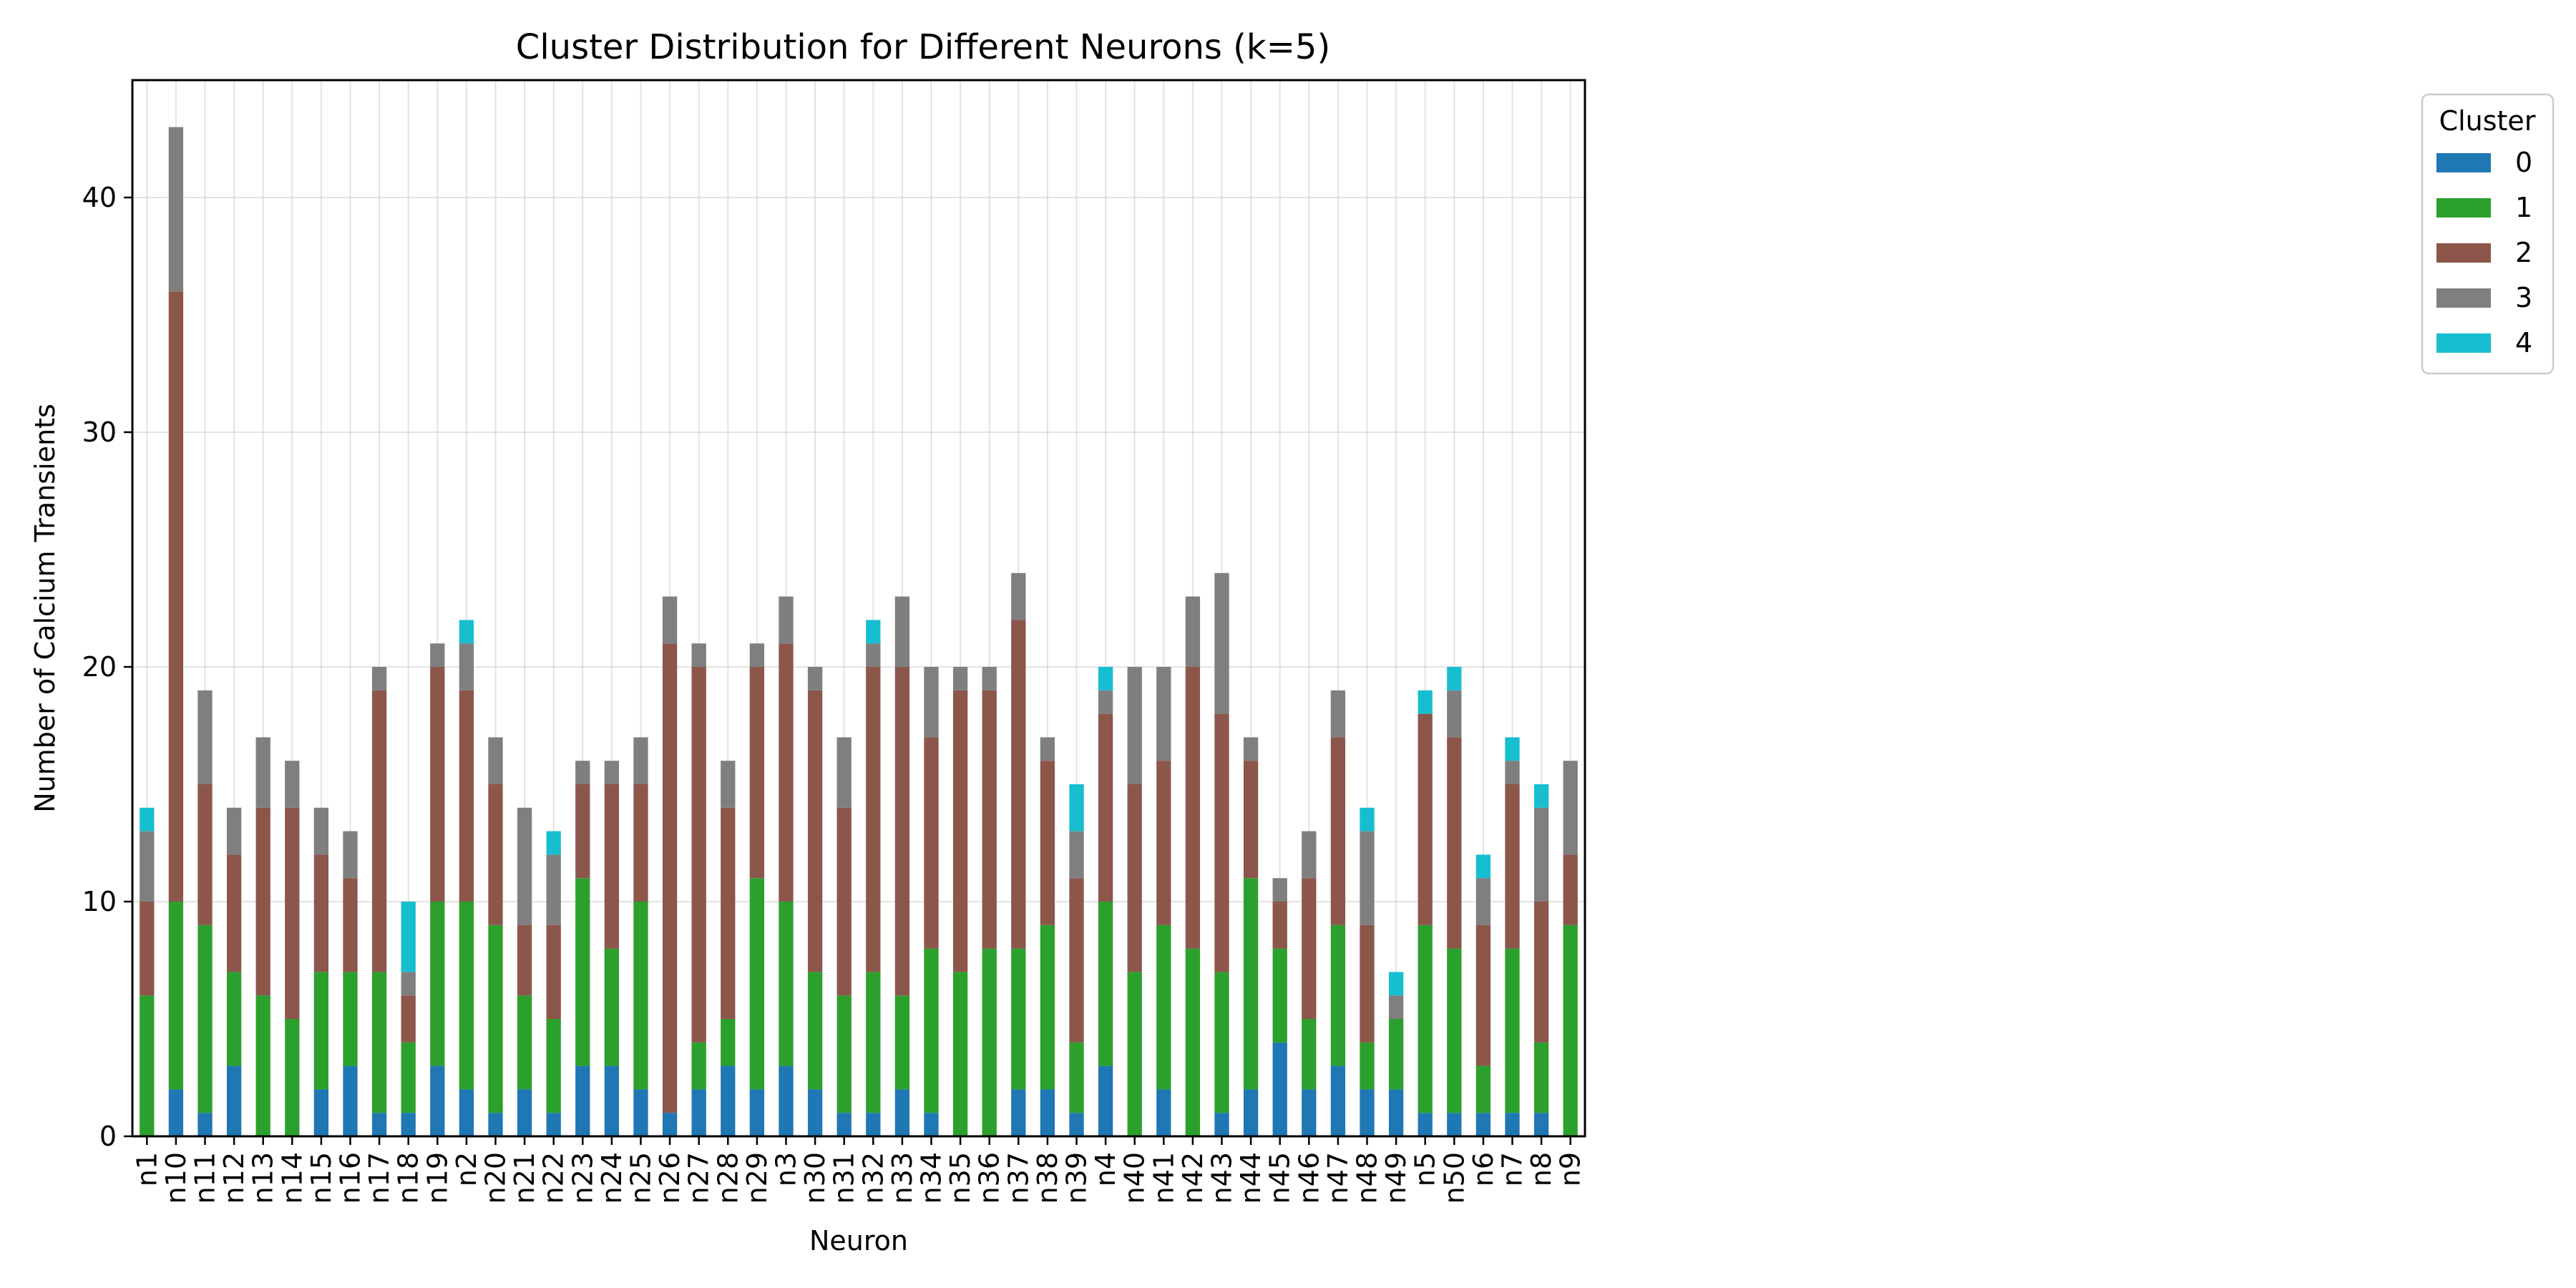  Describe the element at coordinates (100, 901) in the screenshot. I see `y-tick-label: 10` at that location.